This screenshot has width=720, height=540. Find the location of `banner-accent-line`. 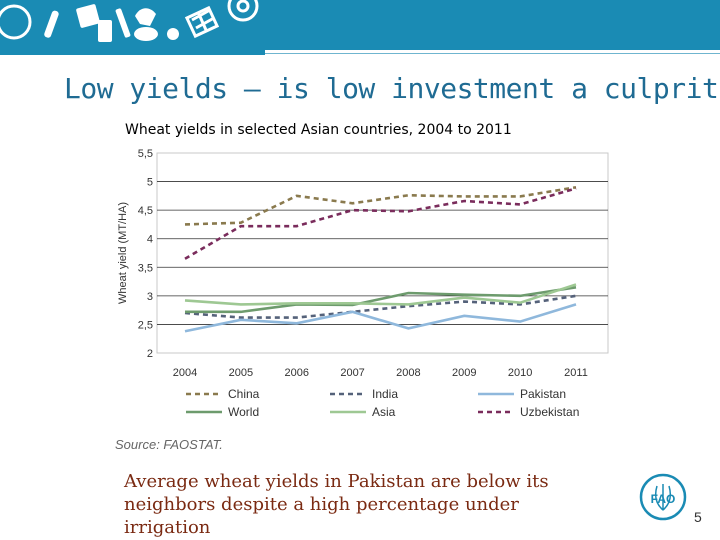

banner-accent-line is located at coordinates (492, 53).